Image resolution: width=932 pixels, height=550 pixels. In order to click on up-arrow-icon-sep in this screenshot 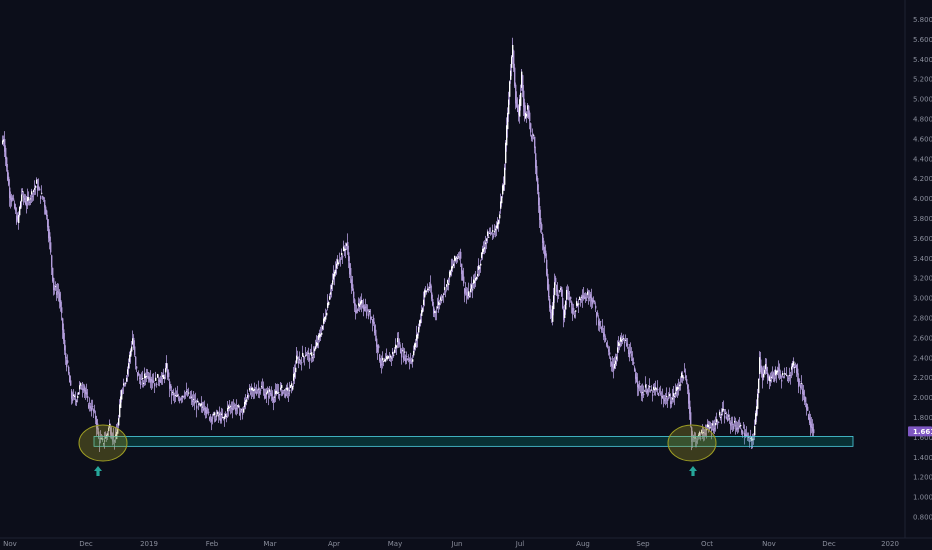, I will do `click(693, 471)`.